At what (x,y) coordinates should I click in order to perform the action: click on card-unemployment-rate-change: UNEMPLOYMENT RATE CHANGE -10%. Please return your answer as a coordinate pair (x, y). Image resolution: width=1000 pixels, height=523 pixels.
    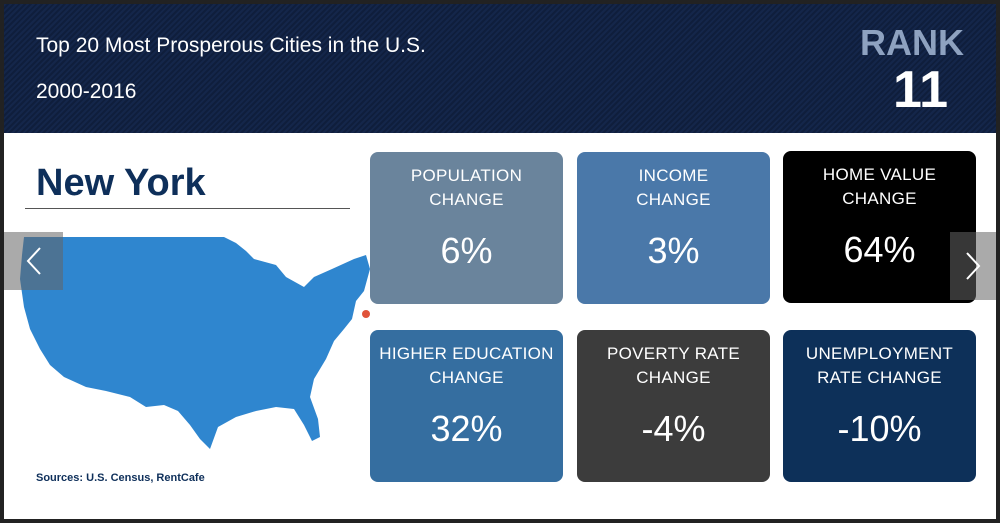
    Looking at the image, I should click on (879, 406).